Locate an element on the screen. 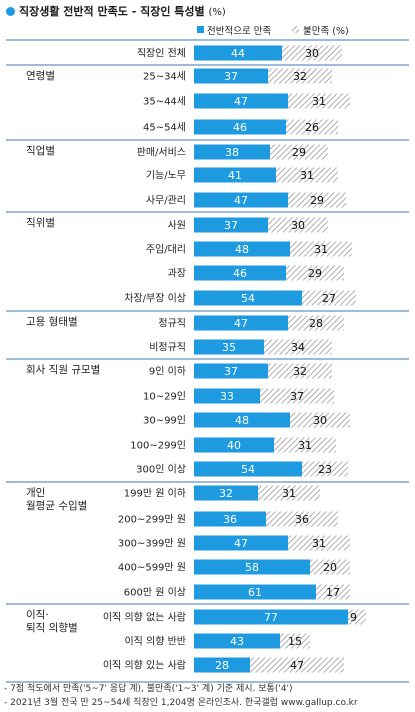 Image resolution: width=415 pixels, height=712 pixels. category-label: 이직 의향 있는 사람 is located at coordinates (144, 665).